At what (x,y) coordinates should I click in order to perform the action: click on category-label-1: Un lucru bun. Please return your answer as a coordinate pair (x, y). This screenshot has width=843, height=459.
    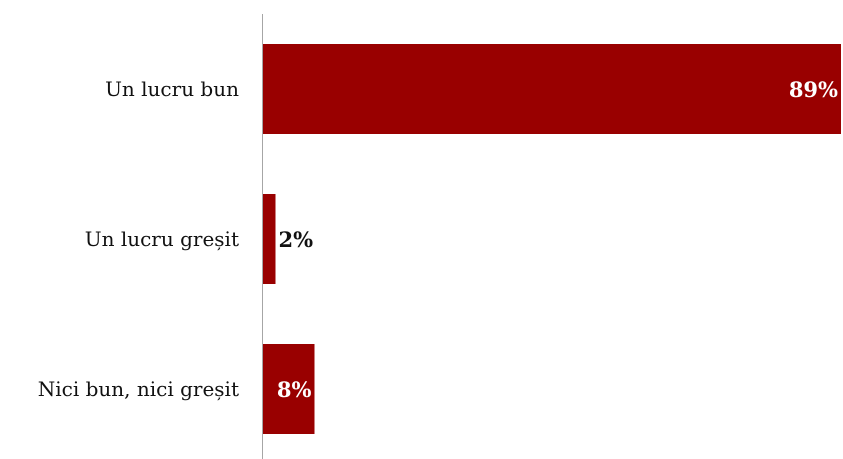
    Looking at the image, I should click on (172, 89).